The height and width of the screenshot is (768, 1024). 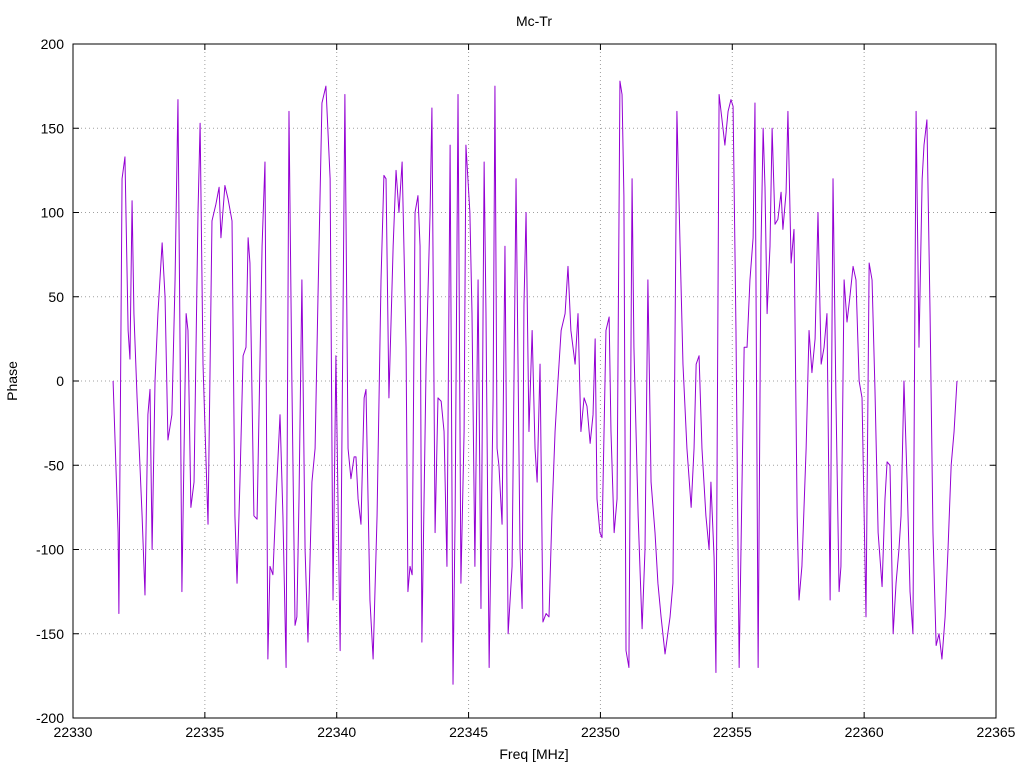 What do you see at coordinates (864, 732) in the screenshot?
I see `x-tick-label: 22360` at bounding box center [864, 732].